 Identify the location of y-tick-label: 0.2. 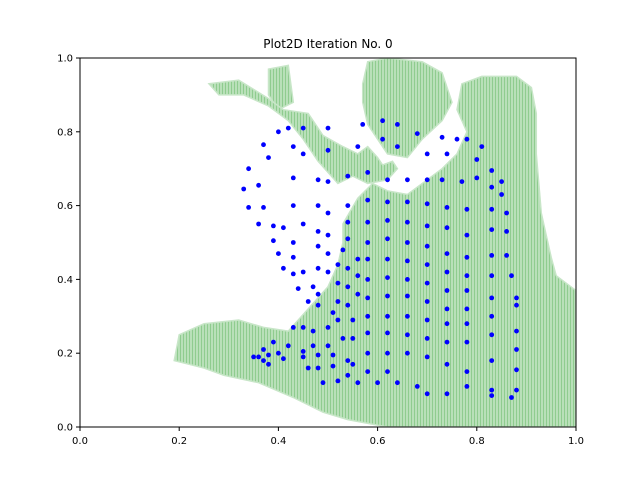
(65, 354).